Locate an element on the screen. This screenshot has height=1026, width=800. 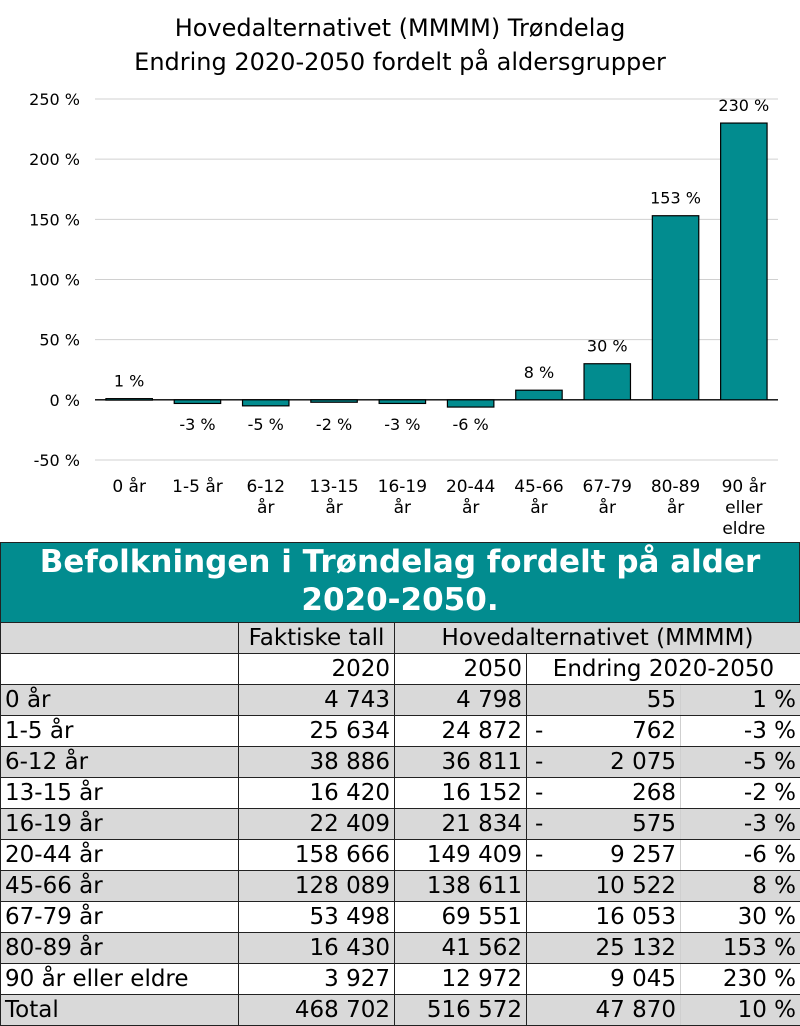
row-2020: 16 420 is located at coordinates (317, 793).